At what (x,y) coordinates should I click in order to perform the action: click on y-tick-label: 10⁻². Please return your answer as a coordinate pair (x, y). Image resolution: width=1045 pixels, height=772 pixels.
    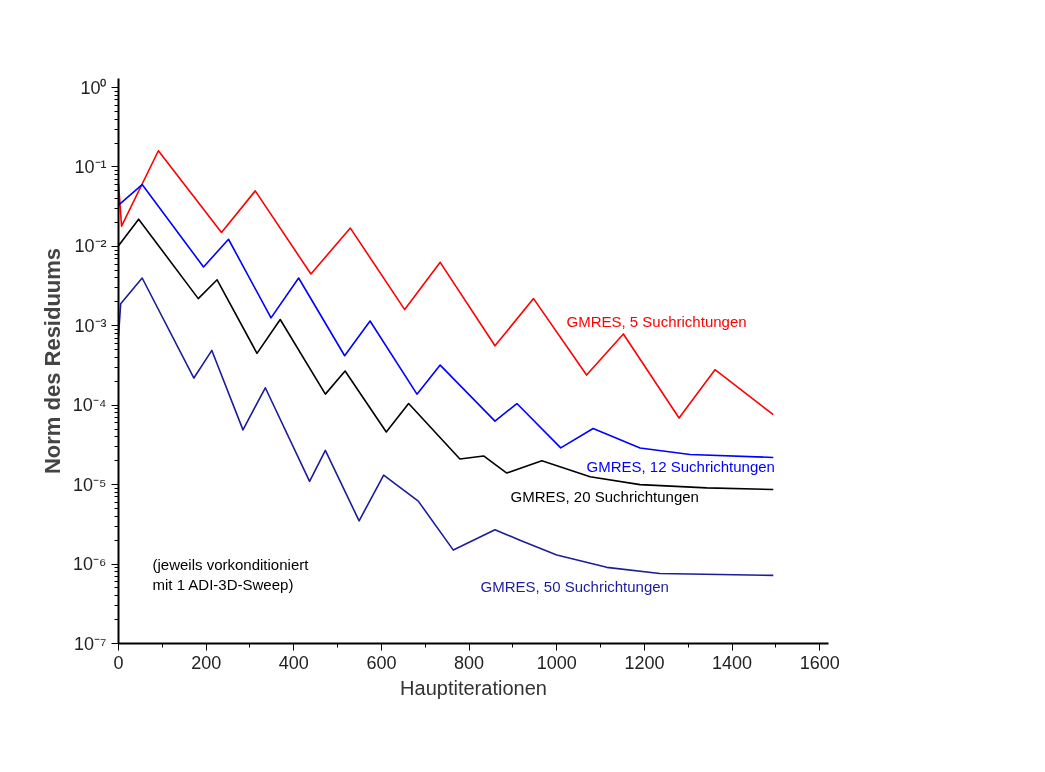
    Looking at the image, I should click on (90, 246).